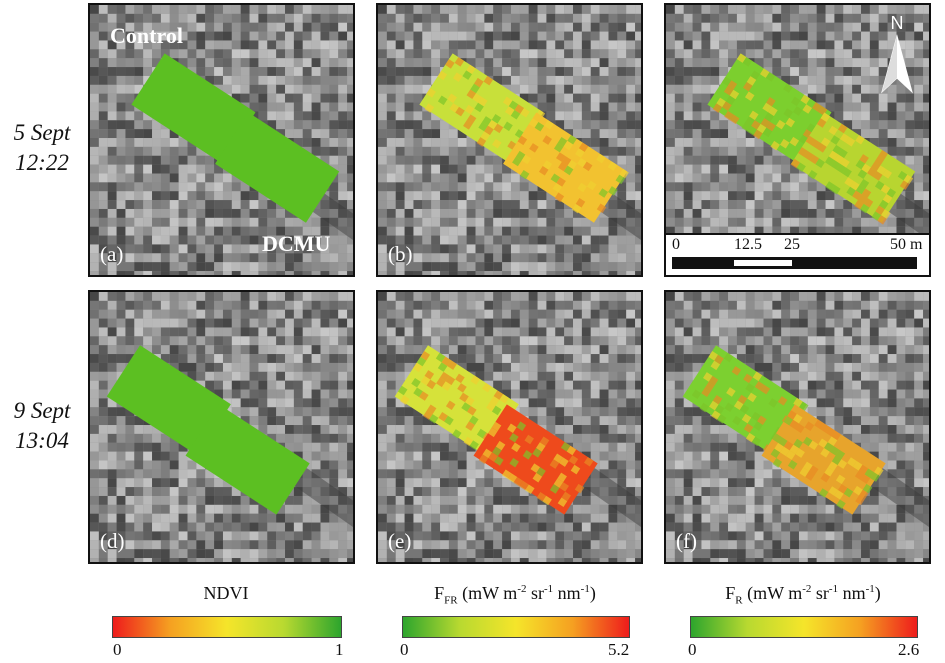 The width and height of the screenshot is (945, 663). Describe the element at coordinates (692, 649) in the screenshot. I see `legend-fr-min: 0` at that location.